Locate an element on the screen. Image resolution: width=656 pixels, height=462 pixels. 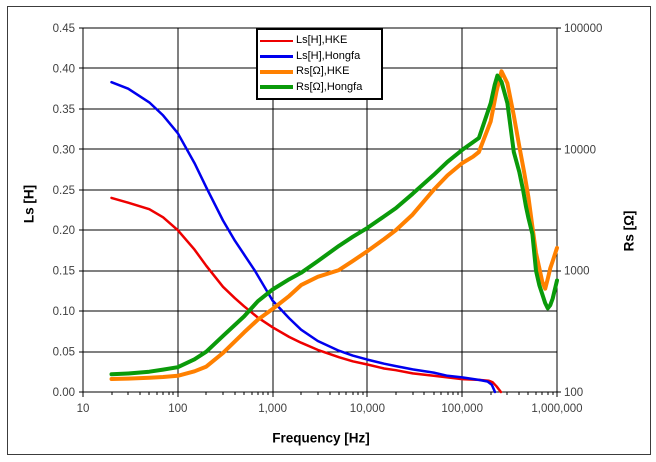
x-axis-tick-label: 100,000 is located at coordinates (462, 409).